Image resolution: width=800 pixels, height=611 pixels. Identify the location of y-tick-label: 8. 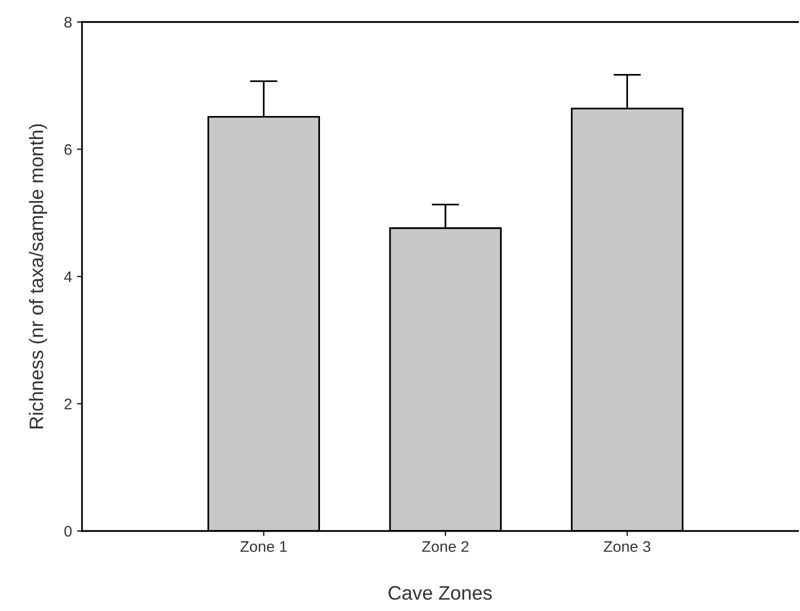
(68, 22).